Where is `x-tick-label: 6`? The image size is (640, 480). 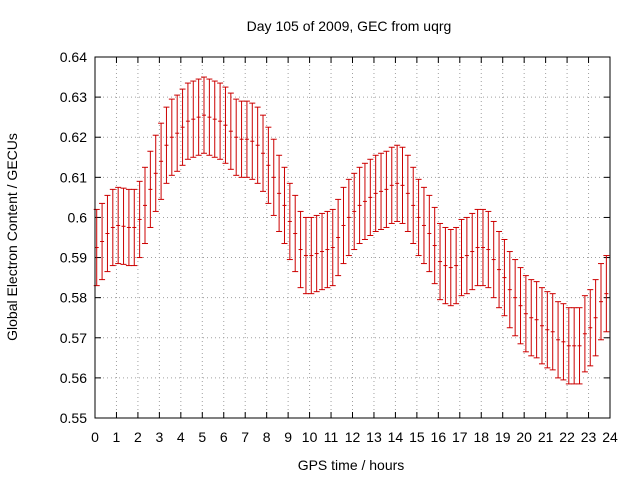
x-tick-label: 6 is located at coordinates (224, 437).